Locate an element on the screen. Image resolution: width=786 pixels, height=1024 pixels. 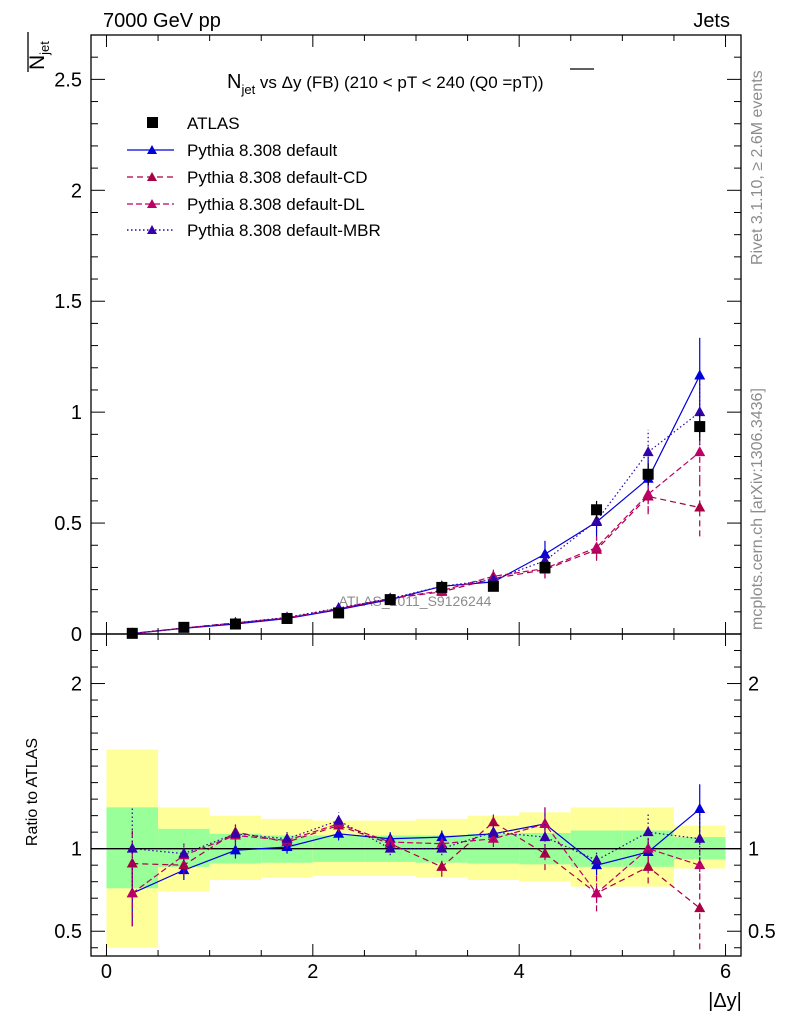
x-axis-label: |Δy| is located at coordinates (725, 1001).